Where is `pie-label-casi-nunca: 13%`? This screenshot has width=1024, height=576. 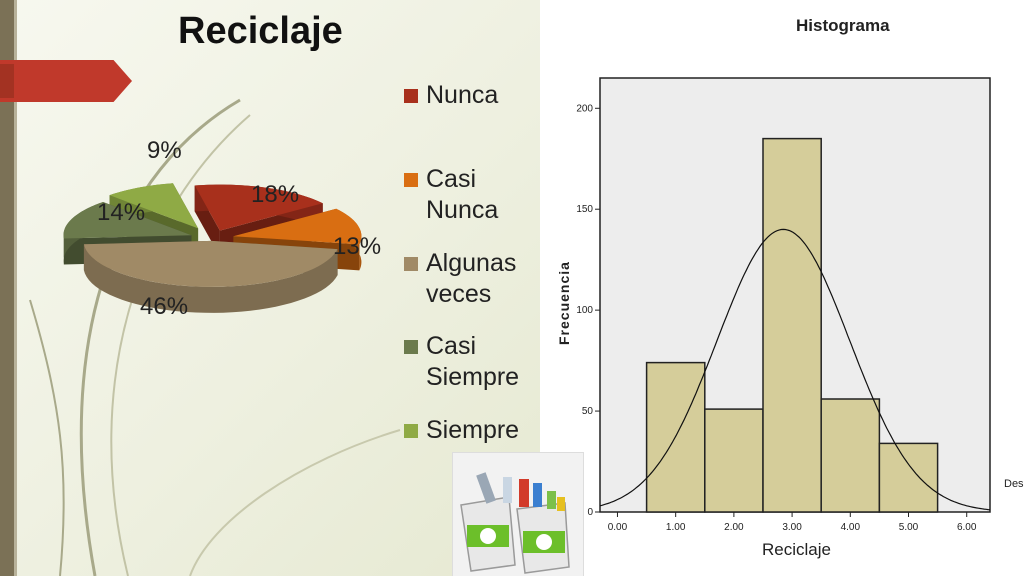
pie-label-casi-nunca: 13% is located at coordinates (357, 246).